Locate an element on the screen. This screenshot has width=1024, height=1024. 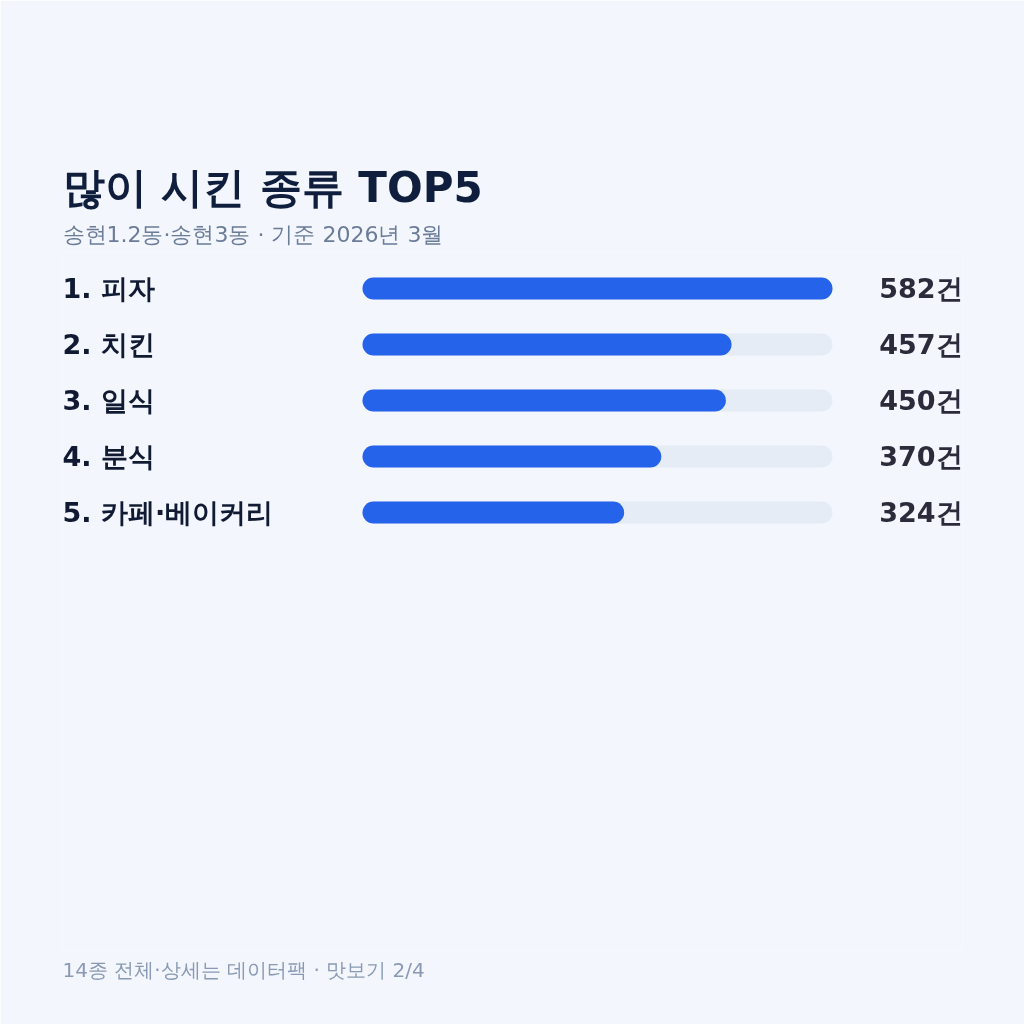
data-label: 370건 is located at coordinates (921, 456).